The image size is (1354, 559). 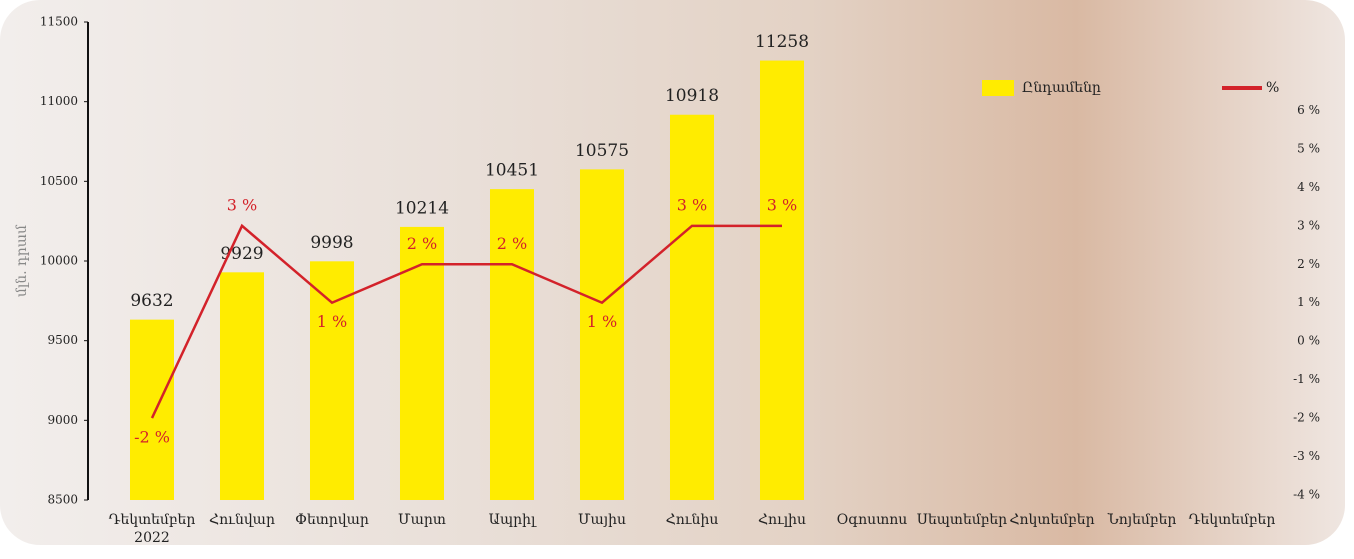 I want to click on bar-value-label: 11258, so click(x=782, y=42).